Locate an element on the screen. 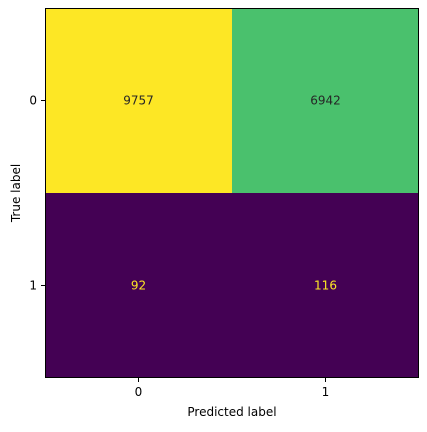 This screenshot has width=427, height=432. cell-value-label: 92 is located at coordinates (138, 286).